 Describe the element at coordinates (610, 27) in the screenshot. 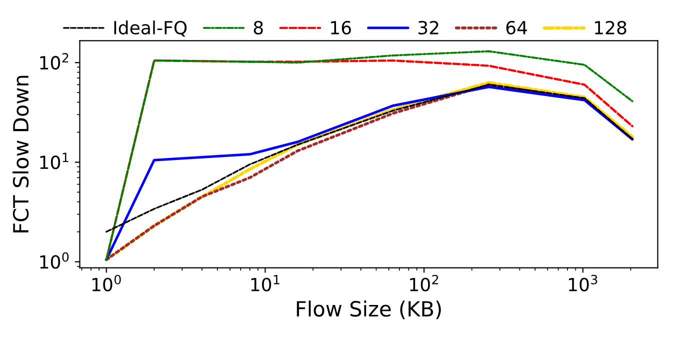

I see `legend-label: 128` at that location.